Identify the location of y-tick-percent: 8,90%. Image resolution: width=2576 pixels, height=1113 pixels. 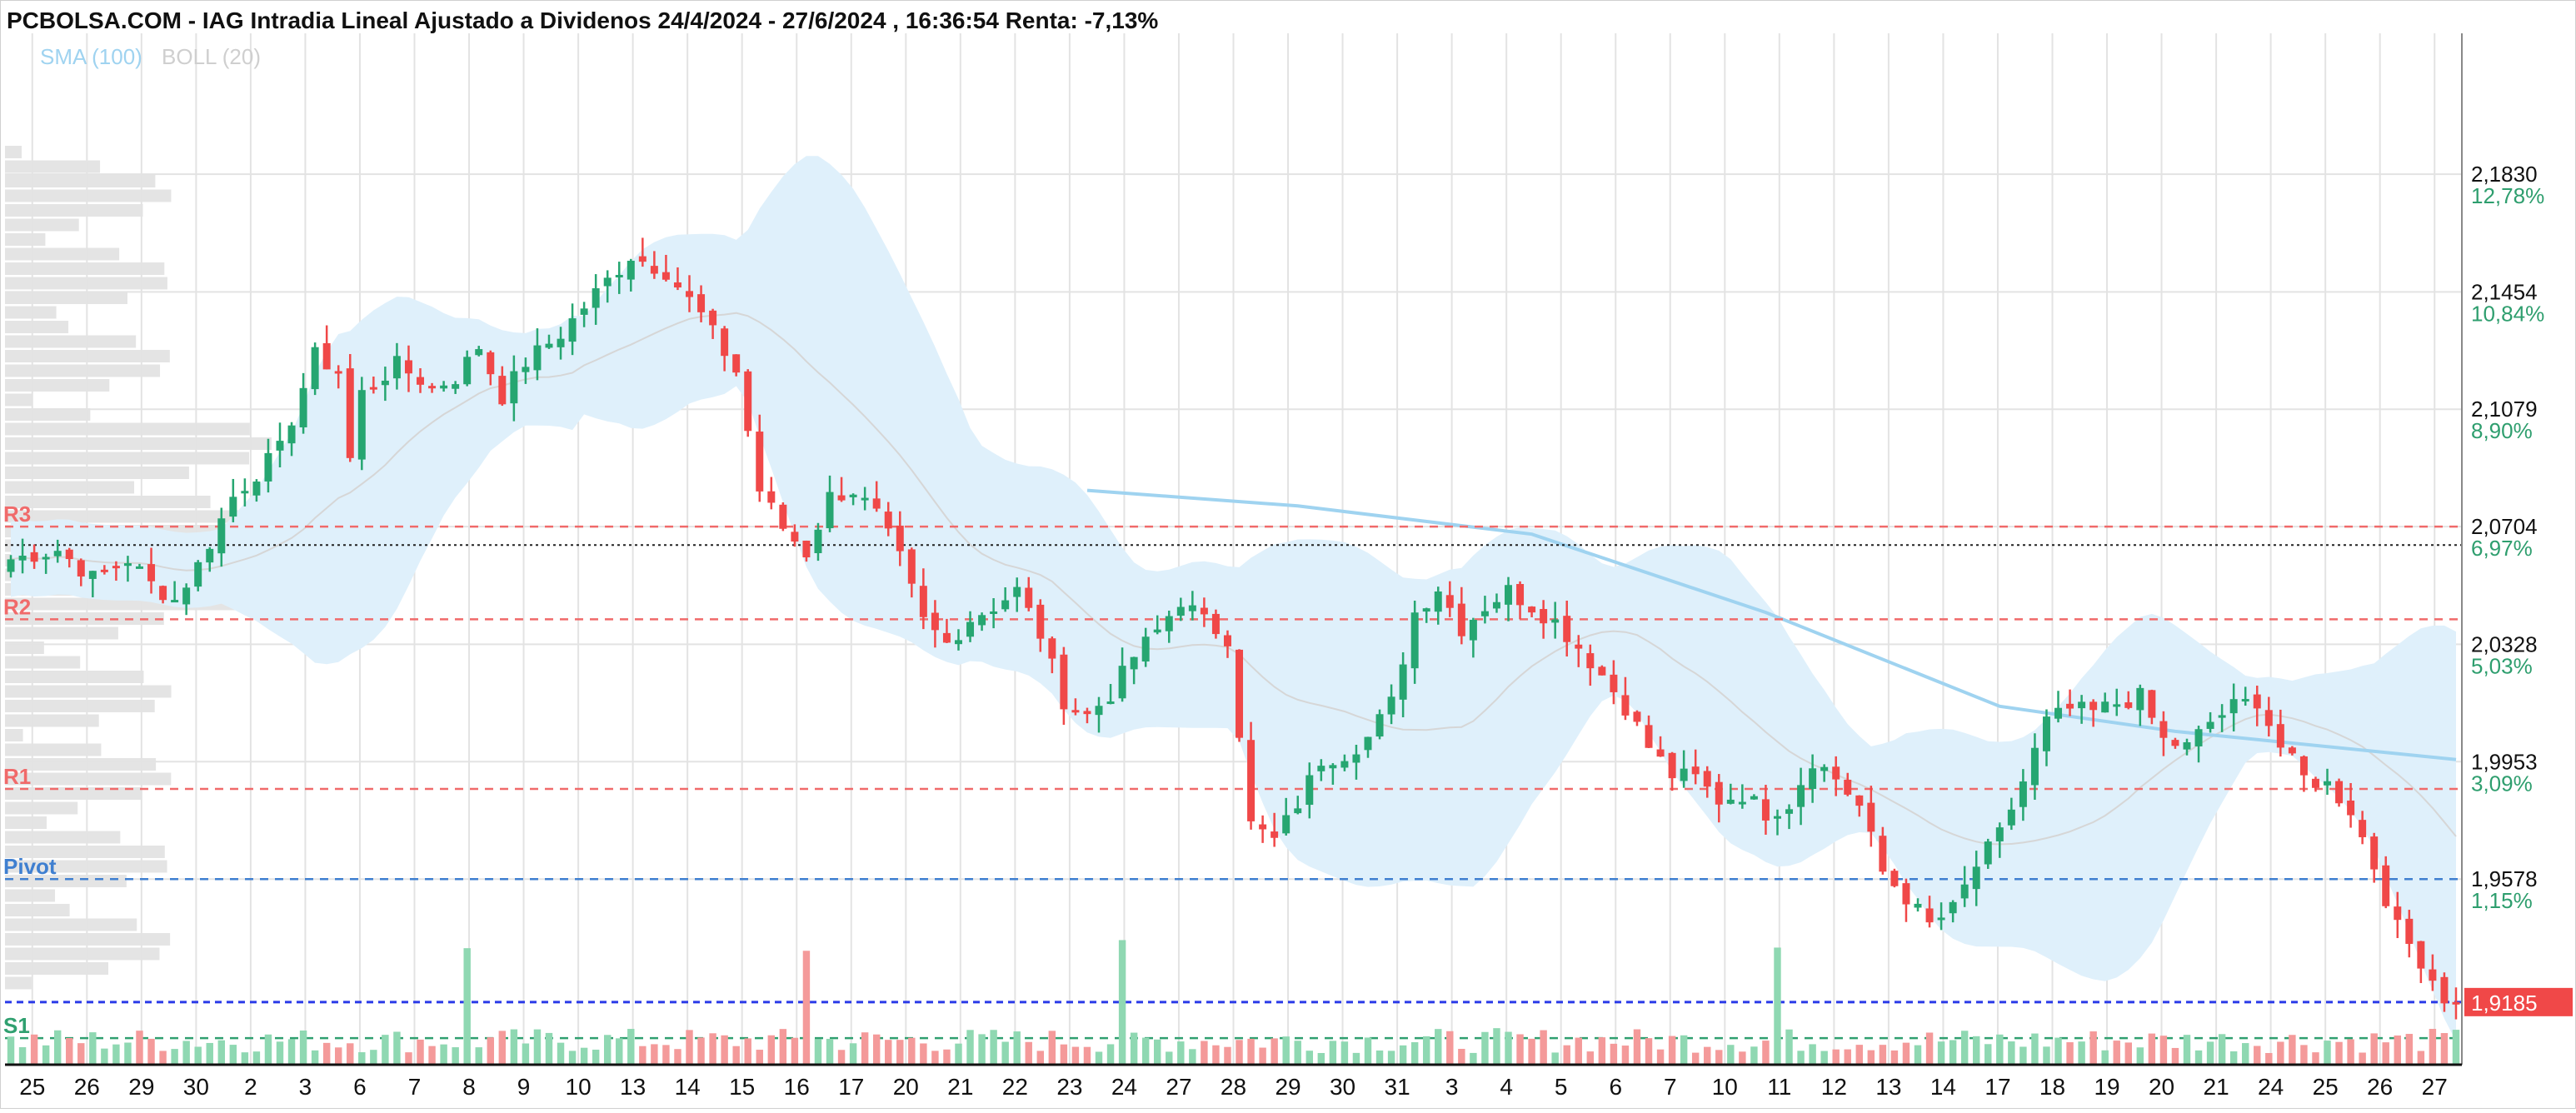
(2502, 430).